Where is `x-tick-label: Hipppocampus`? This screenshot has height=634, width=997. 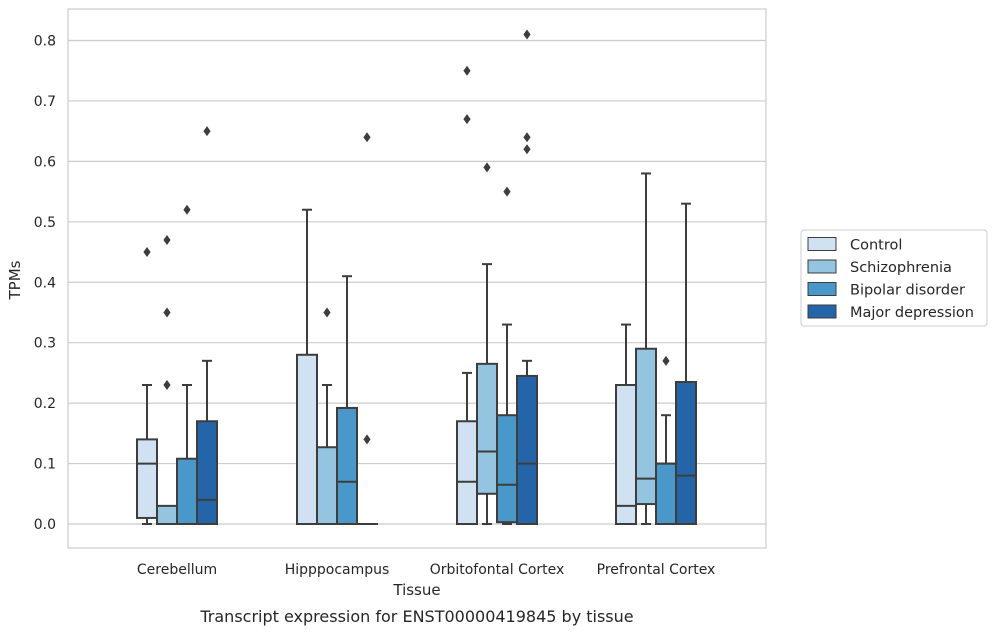
x-tick-label: Hipppocampus is located at coordinates (337, 570).